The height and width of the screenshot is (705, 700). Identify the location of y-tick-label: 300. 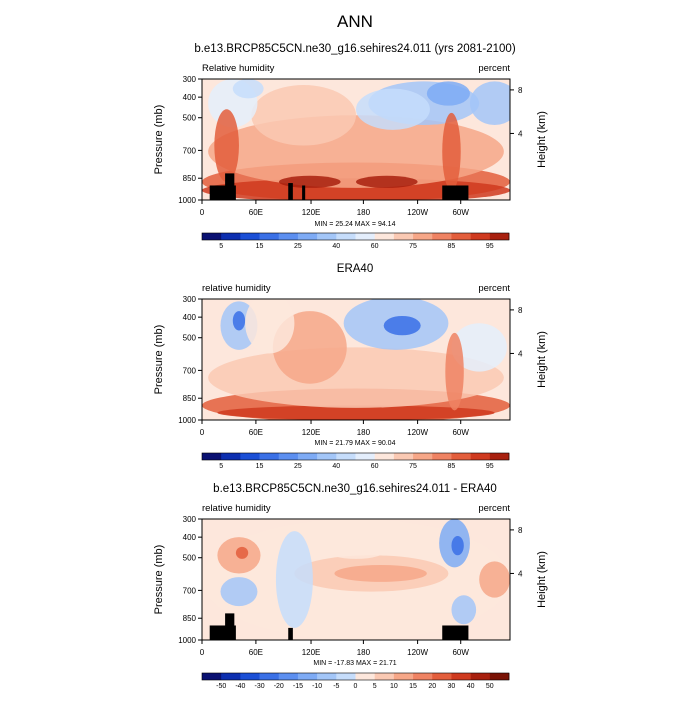
(190, 519).